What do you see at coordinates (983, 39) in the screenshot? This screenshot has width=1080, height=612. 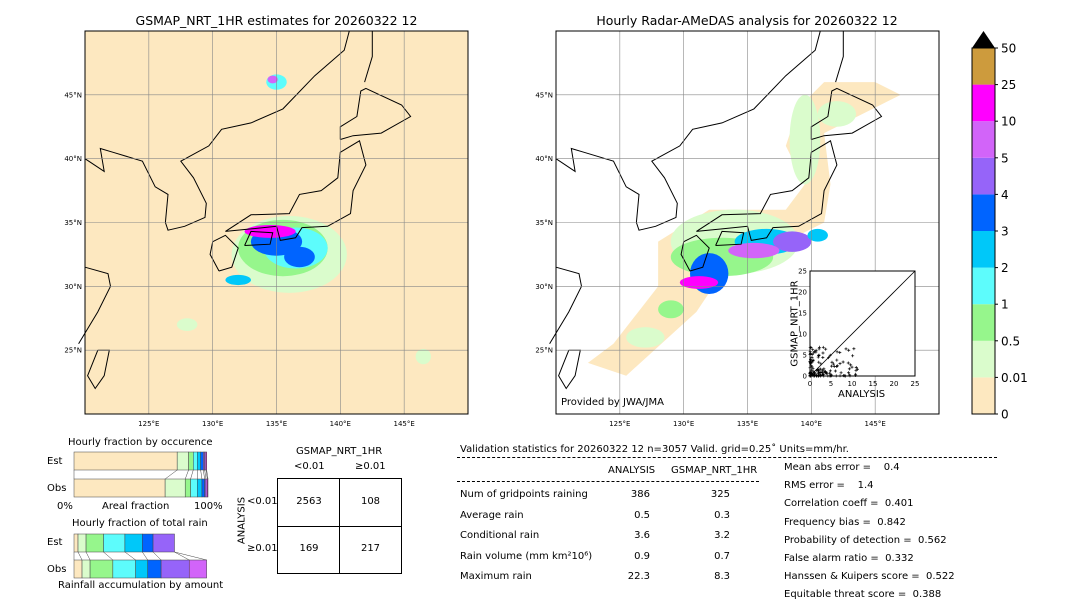 I see `colorbar-extend-triangle` at bounding box center [983, 39].